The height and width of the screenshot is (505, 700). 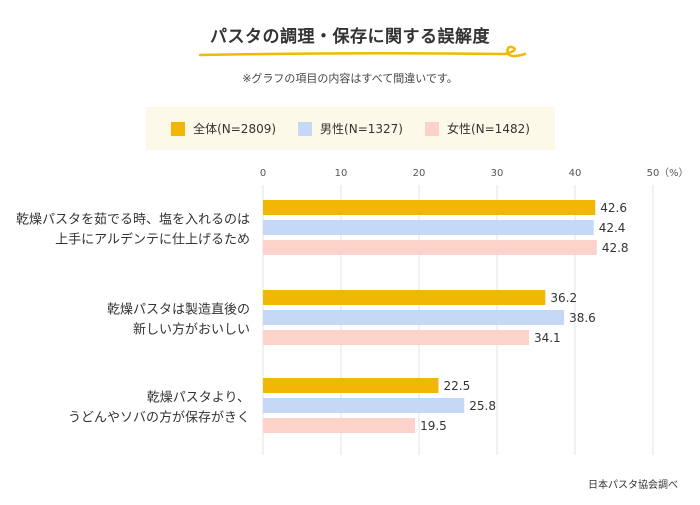 I want to click on value-label: 42.4, so click(x=612, y=228).